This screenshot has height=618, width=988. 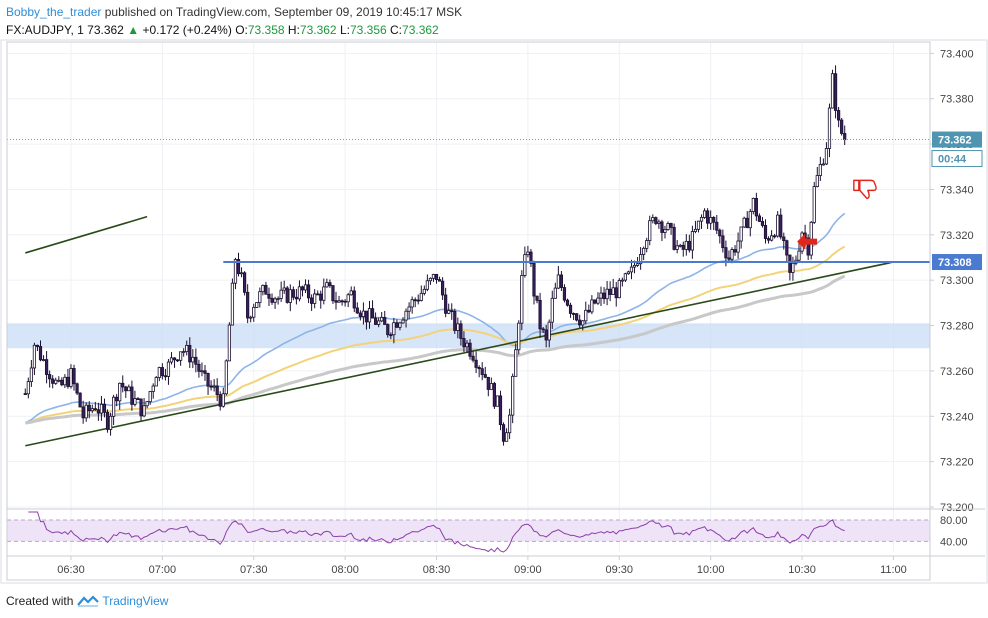 What do you see at coordinates (957, 159) in the screenshot?
I see `countdown-label-box` at bounding box center [957, 159].